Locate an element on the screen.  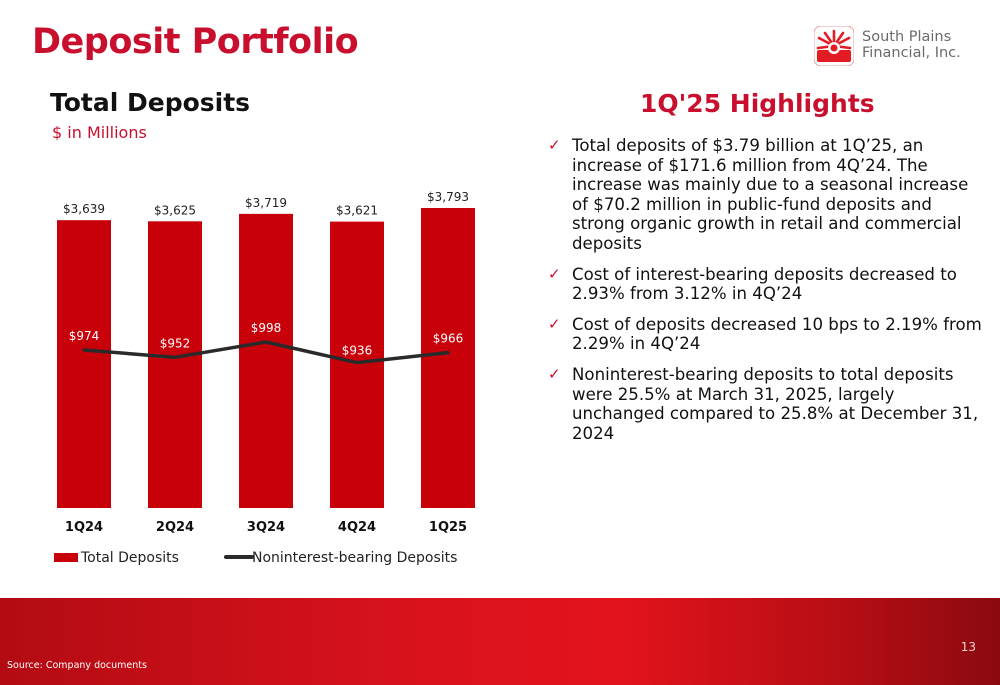
line-value-label: $936 is located at coordinates (357, 351).